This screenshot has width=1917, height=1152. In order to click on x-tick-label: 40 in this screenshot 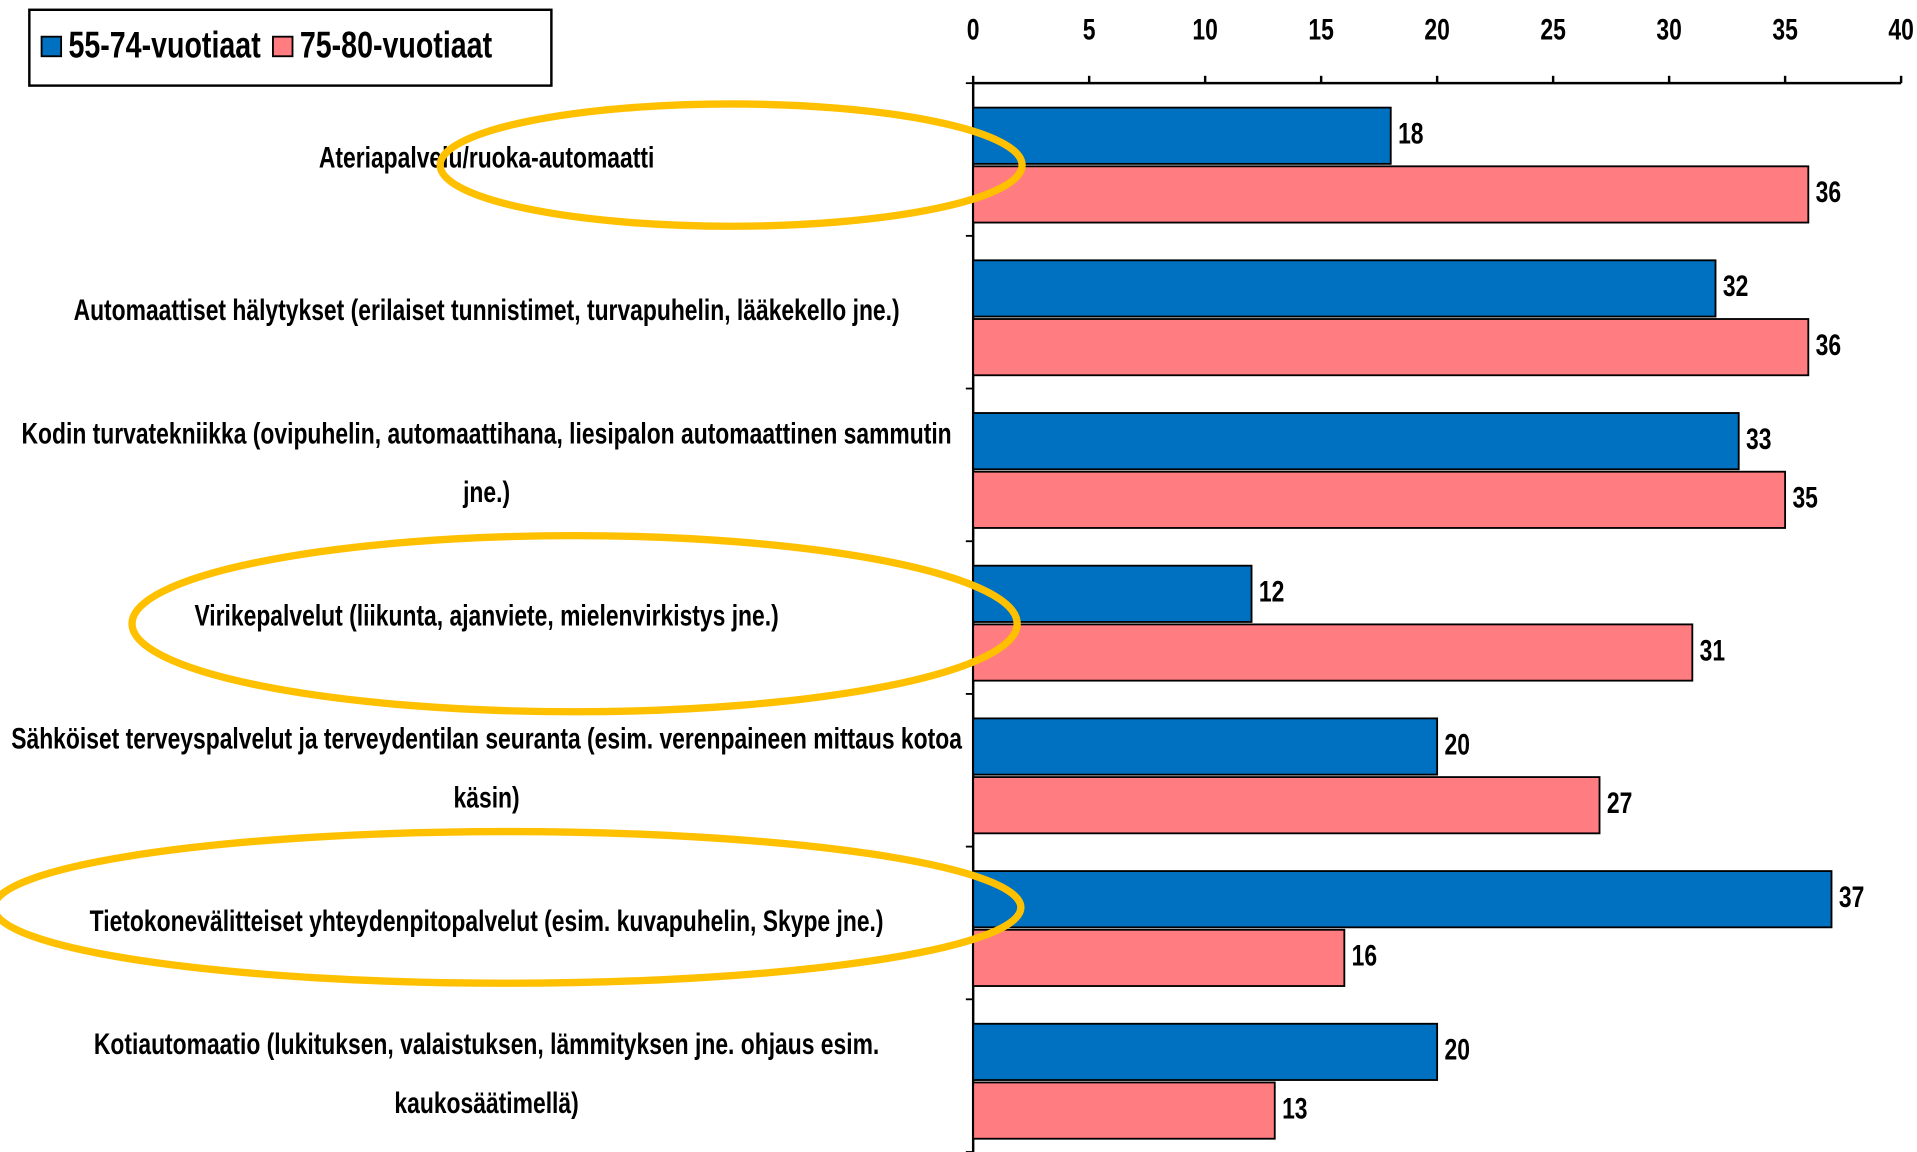, I will do `click(1900, 29)`.